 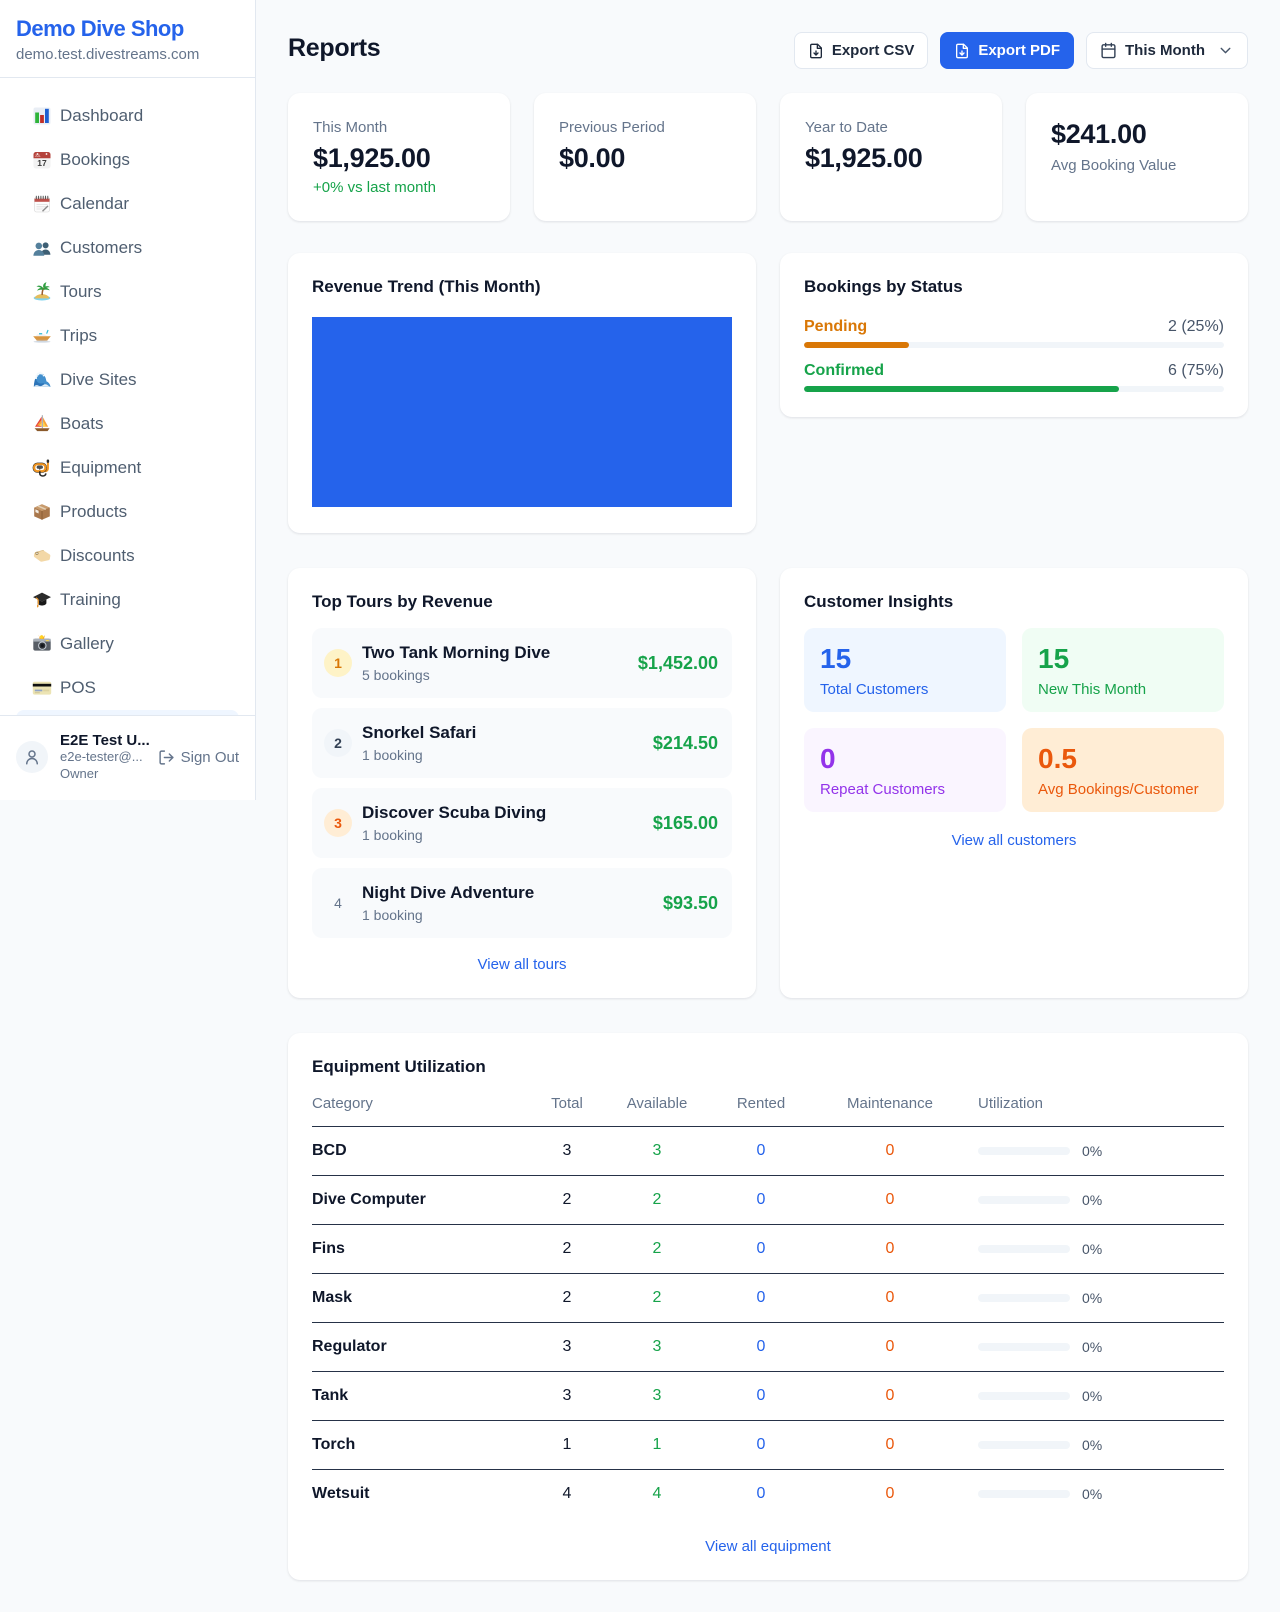 What do you see at coordinates (38, 156) in the screenshot?
I see `svg-text: JUL` at bounding box center [38, 156].